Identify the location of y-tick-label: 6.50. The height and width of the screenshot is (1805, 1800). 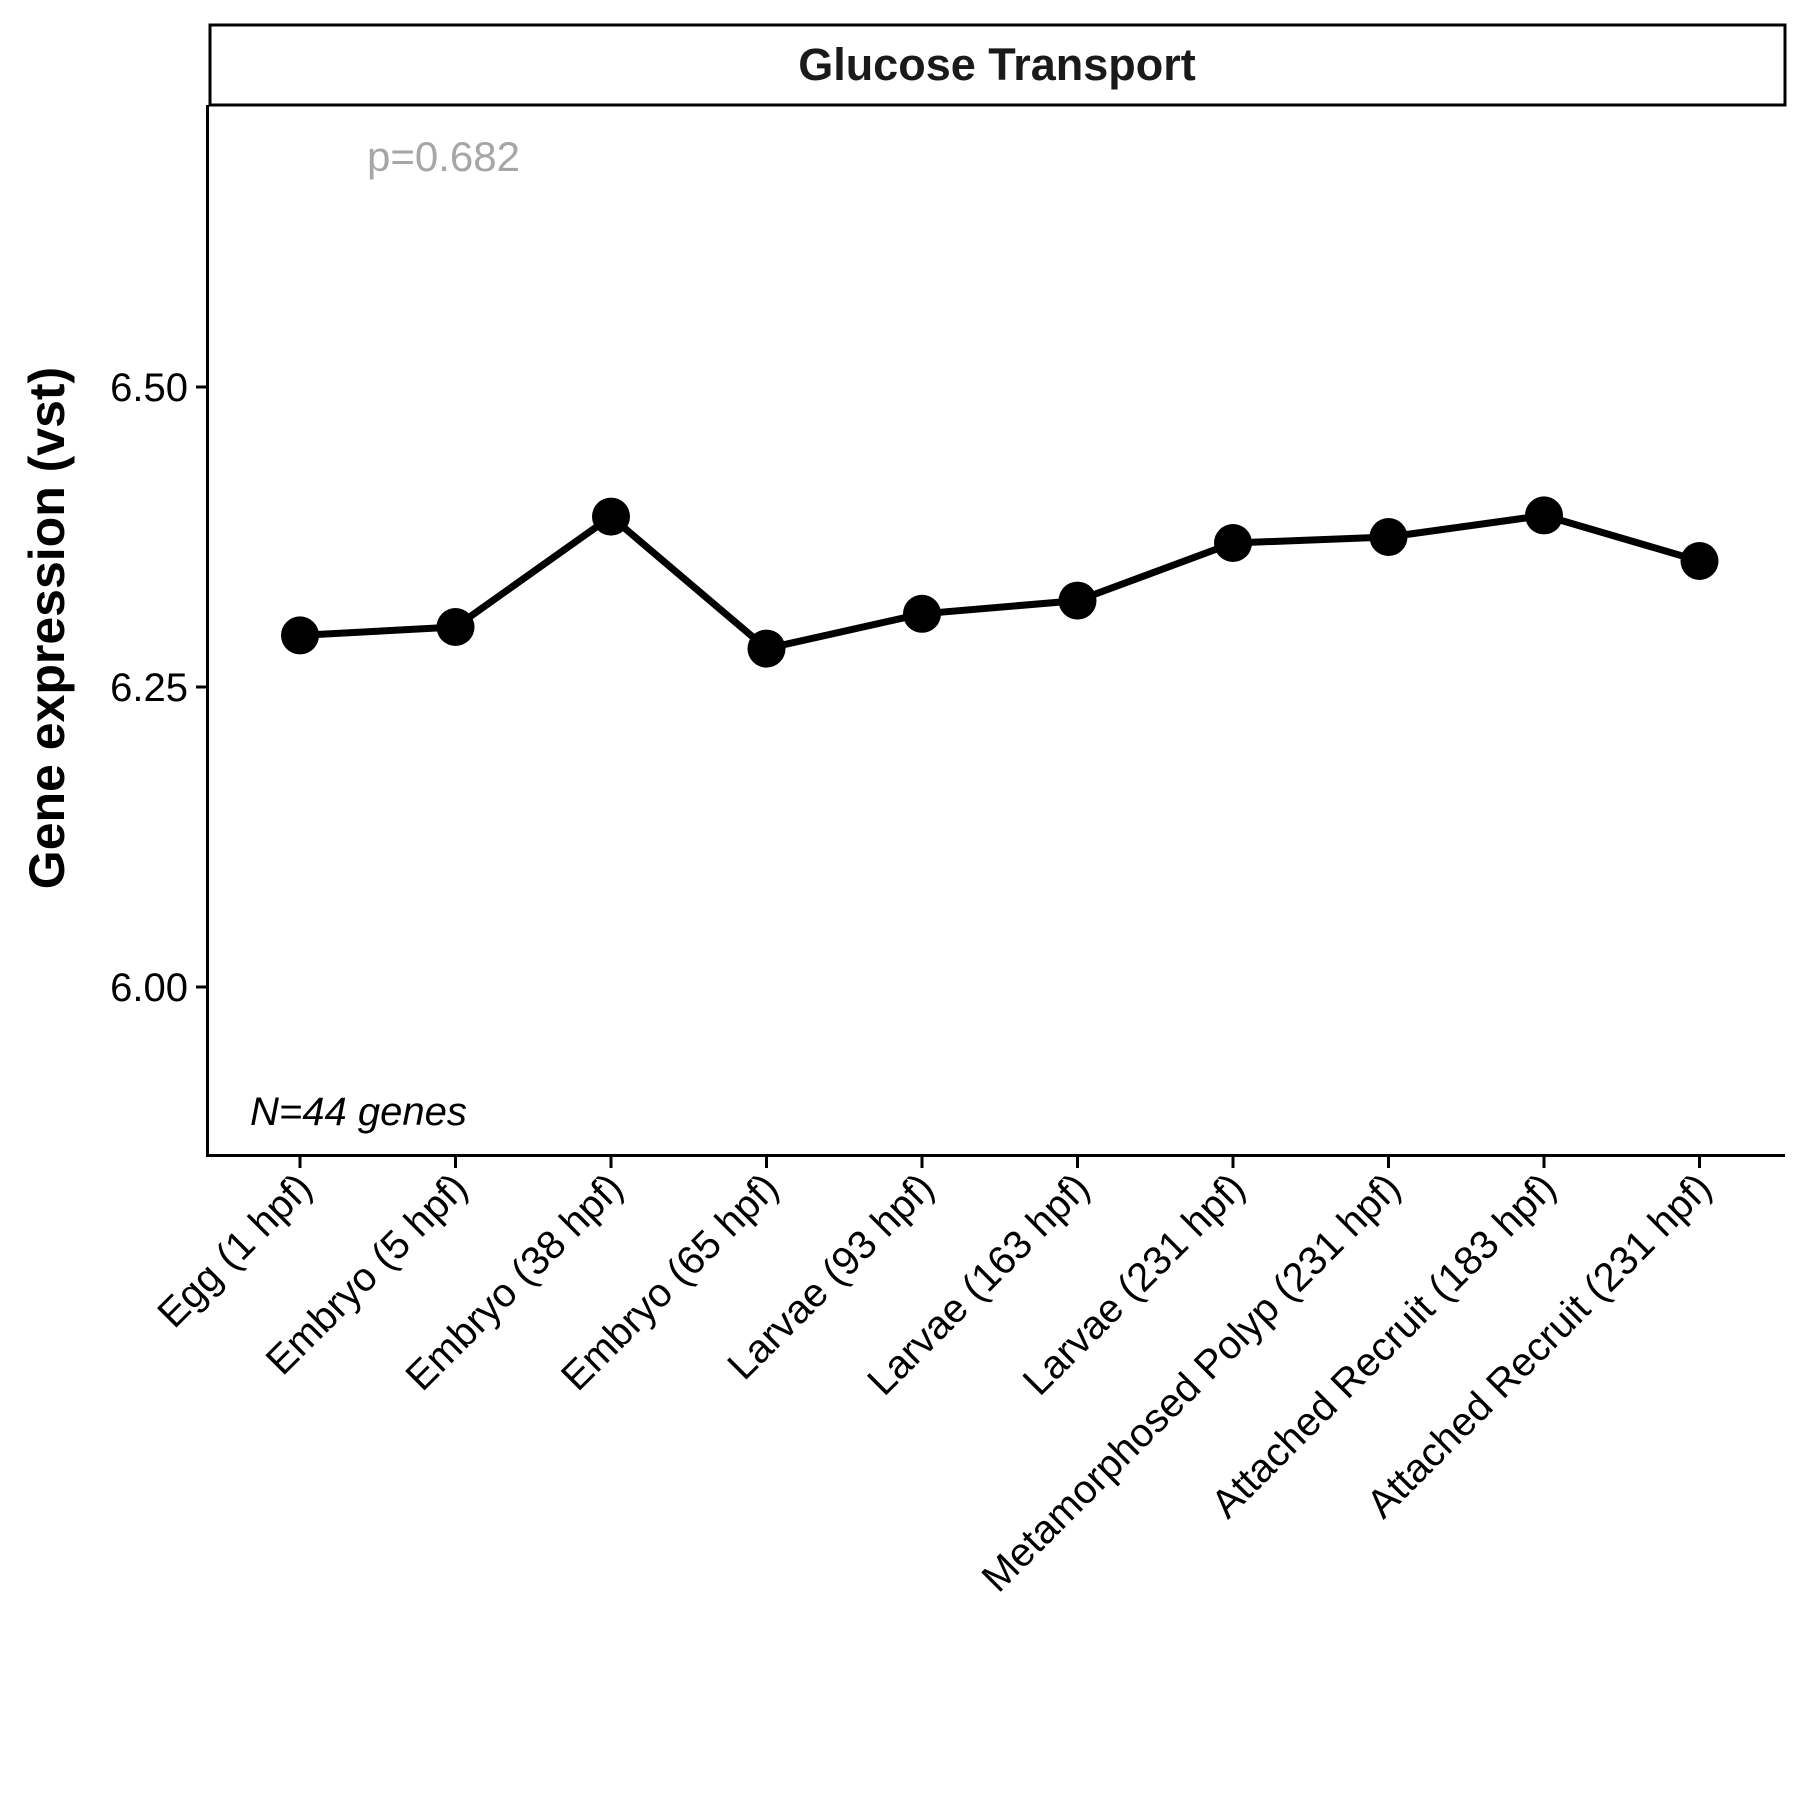
(149, 388).